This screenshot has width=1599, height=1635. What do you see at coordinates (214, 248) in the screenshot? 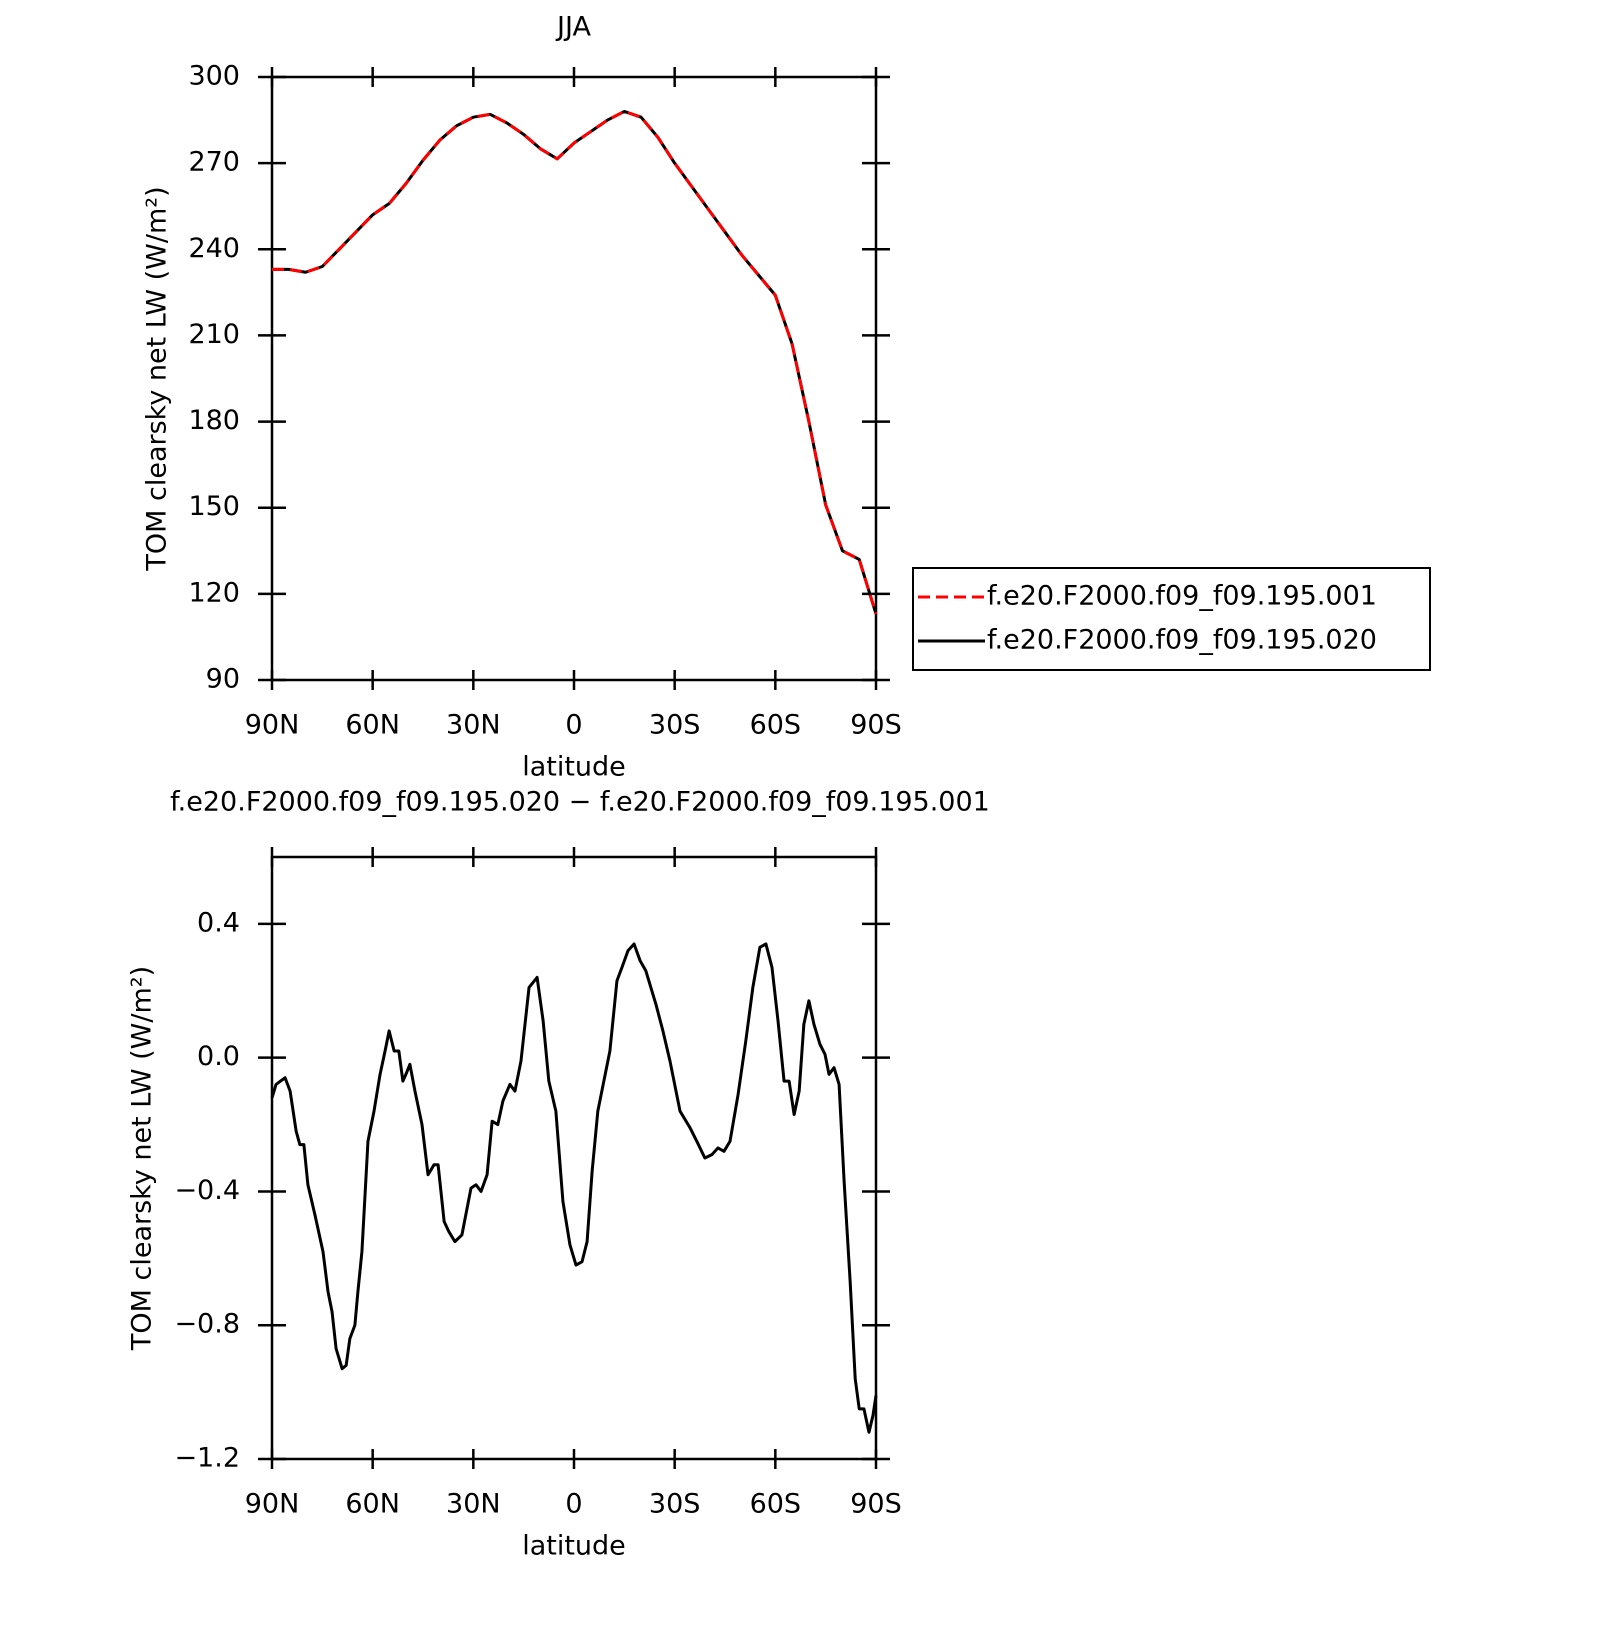
I see `y-tick-label: 240` at bounding box center [214, 248].